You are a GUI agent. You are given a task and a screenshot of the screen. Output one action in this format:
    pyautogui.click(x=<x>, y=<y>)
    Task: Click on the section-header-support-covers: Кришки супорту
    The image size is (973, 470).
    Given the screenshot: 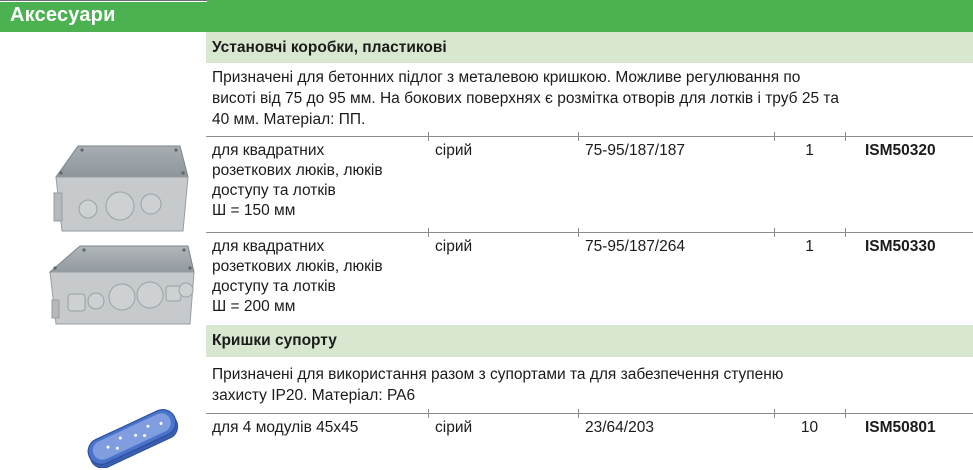 What is the action you would take?
    pyautogui.click(x=589, y=341)
    